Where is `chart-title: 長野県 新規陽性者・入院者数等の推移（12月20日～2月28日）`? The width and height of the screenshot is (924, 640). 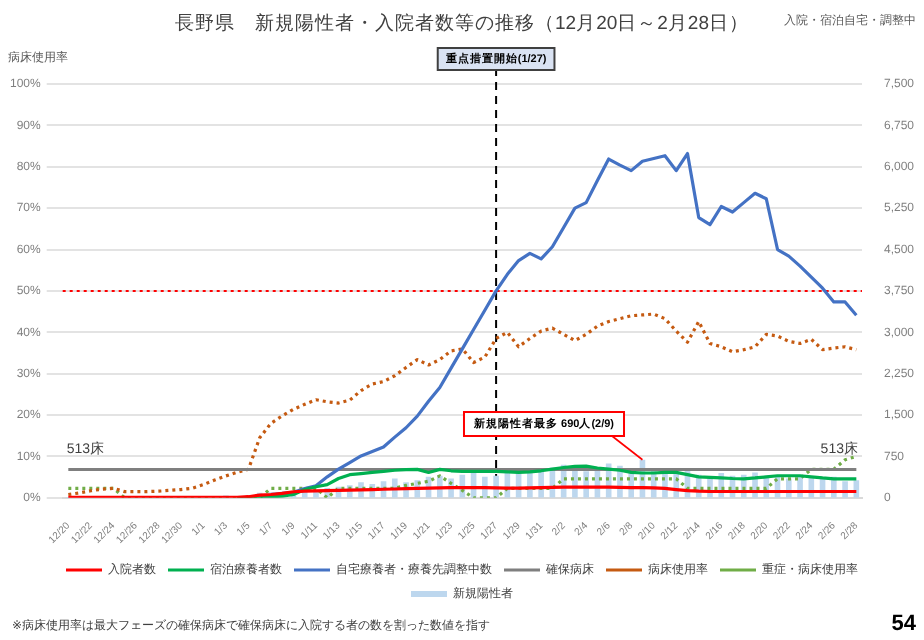 chart-title: 長野県 新規陽性者・入院者数等の推移（12月20日～2月28日） is located at coordinates (462, 23).